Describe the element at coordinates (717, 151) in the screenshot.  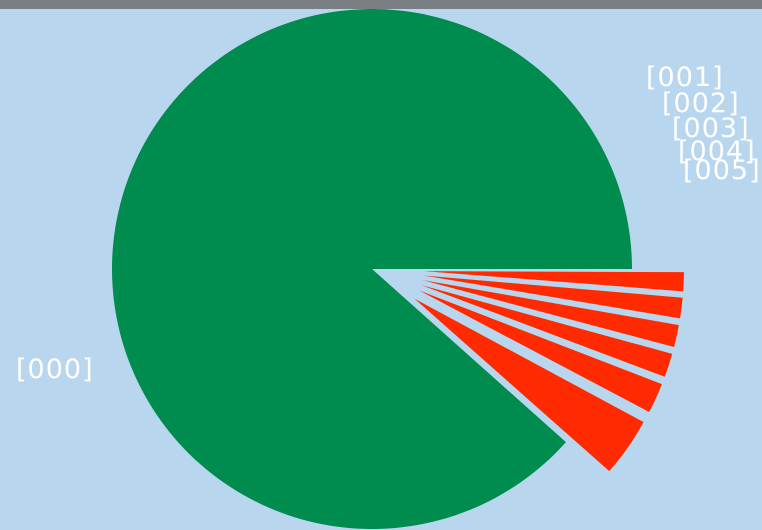
I see `slice-label-004: [004]` at that location.